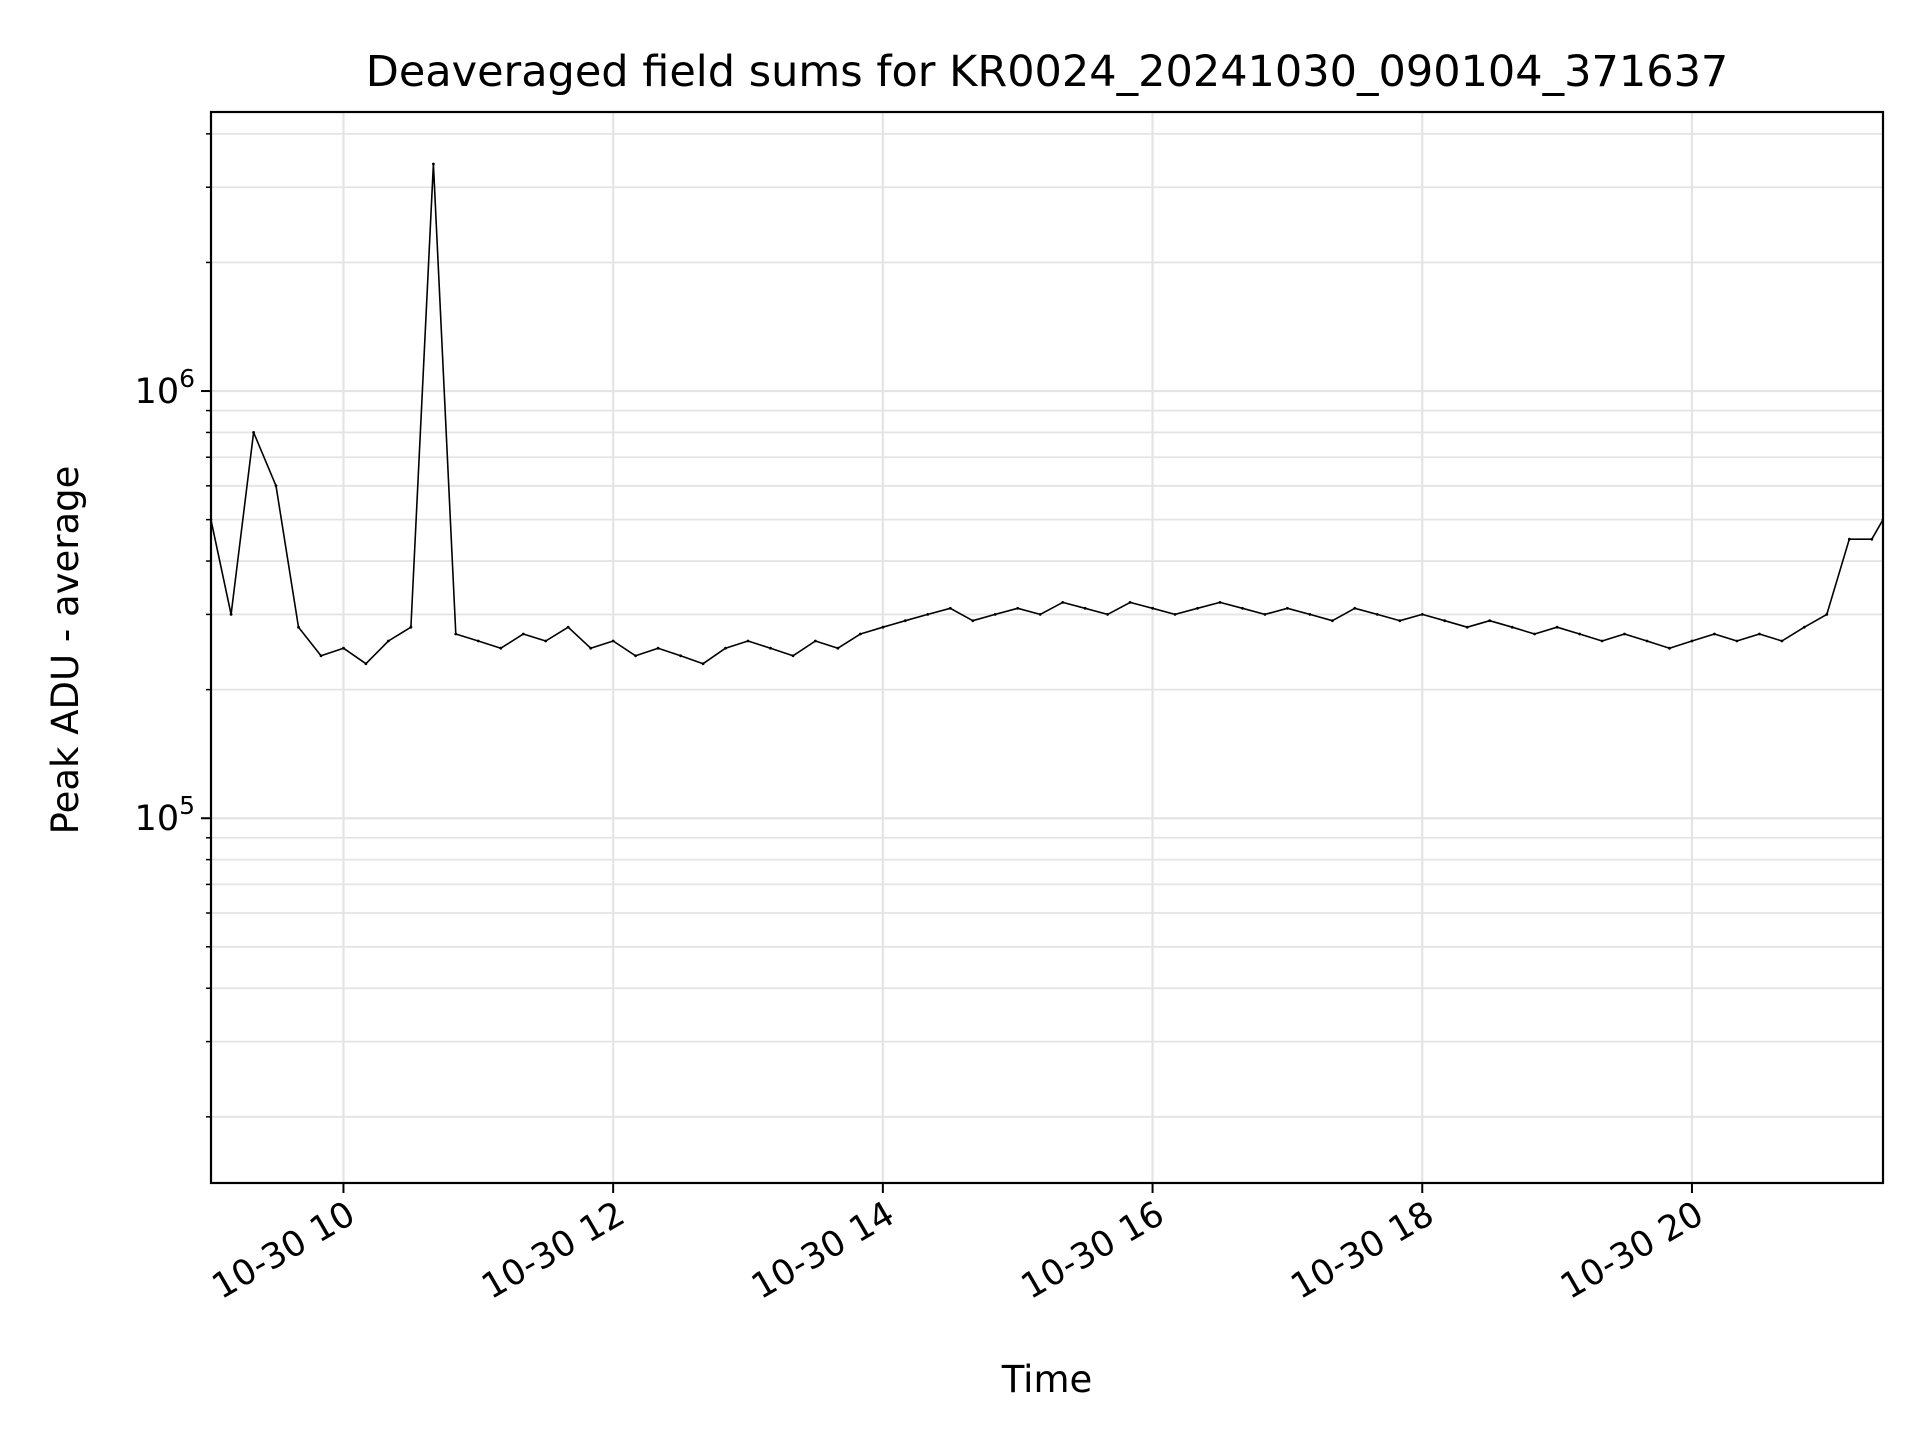  Describe the element at coordinates (65, 650) in the screenshot. I see `y-axis-label: Peak ADU - average` at that location.